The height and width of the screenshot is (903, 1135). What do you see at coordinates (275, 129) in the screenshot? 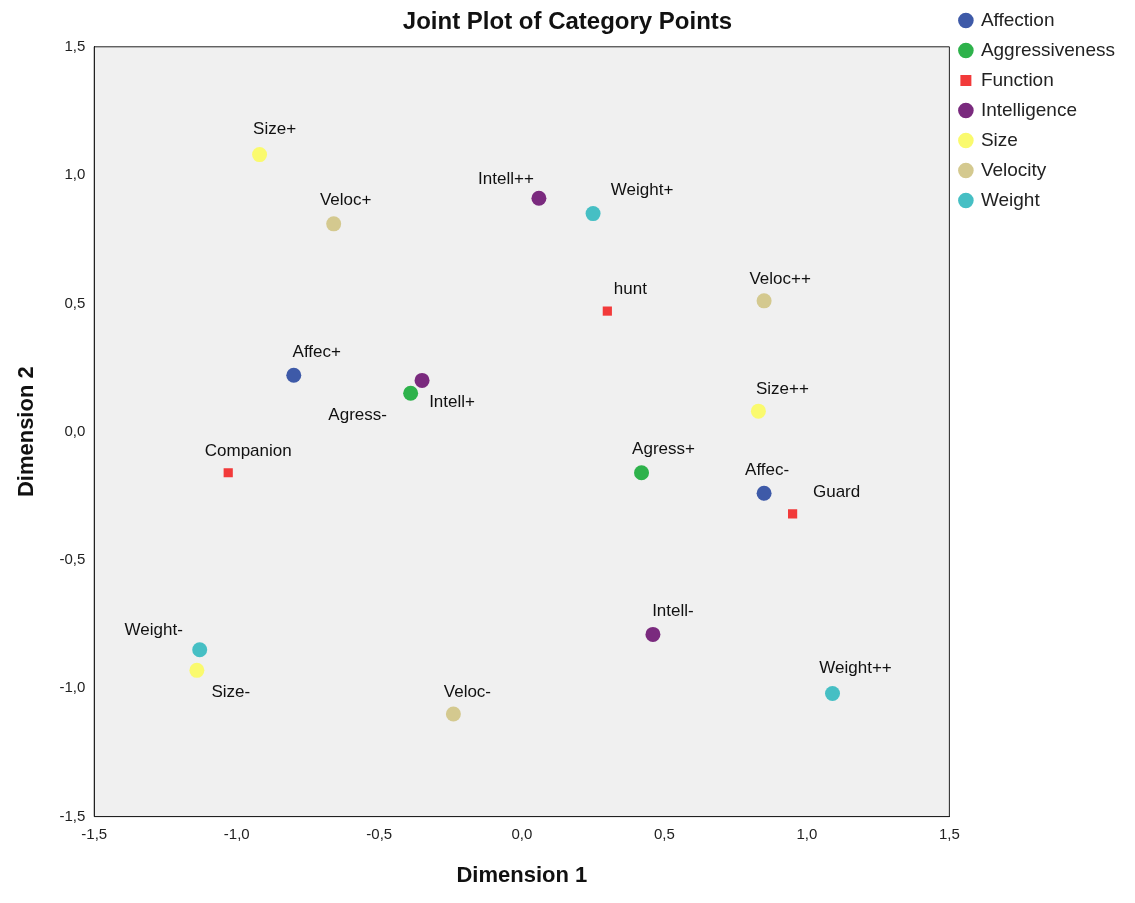
I see `annotation: Size+` at bounding box center [275, 129].